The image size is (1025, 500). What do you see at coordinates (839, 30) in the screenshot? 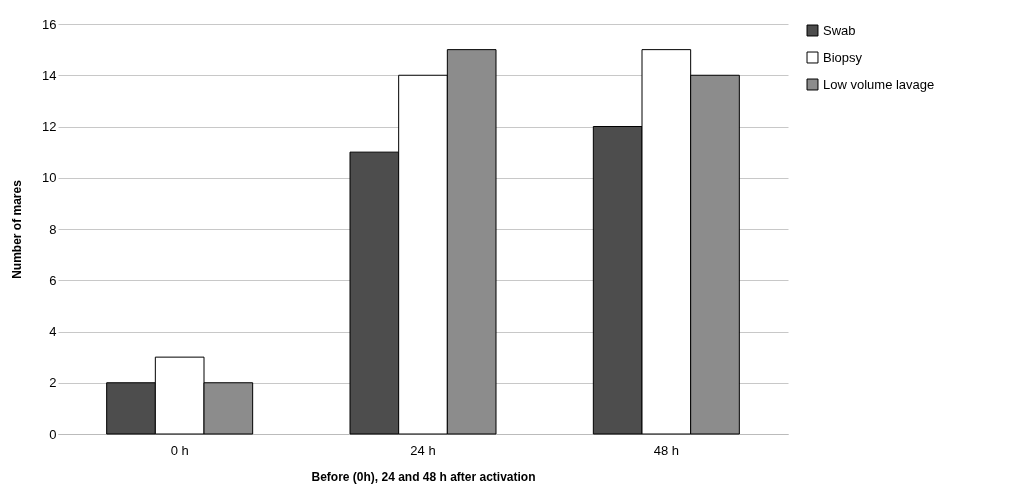
I see `legend-label: Swab` at bounding box center [839, 30].